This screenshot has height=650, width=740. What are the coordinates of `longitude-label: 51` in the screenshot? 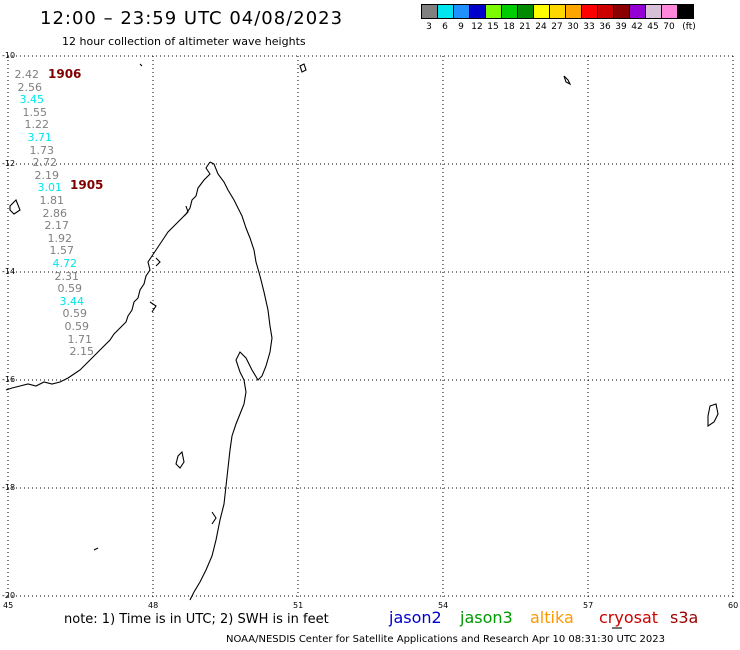 It's located at (298, 605).